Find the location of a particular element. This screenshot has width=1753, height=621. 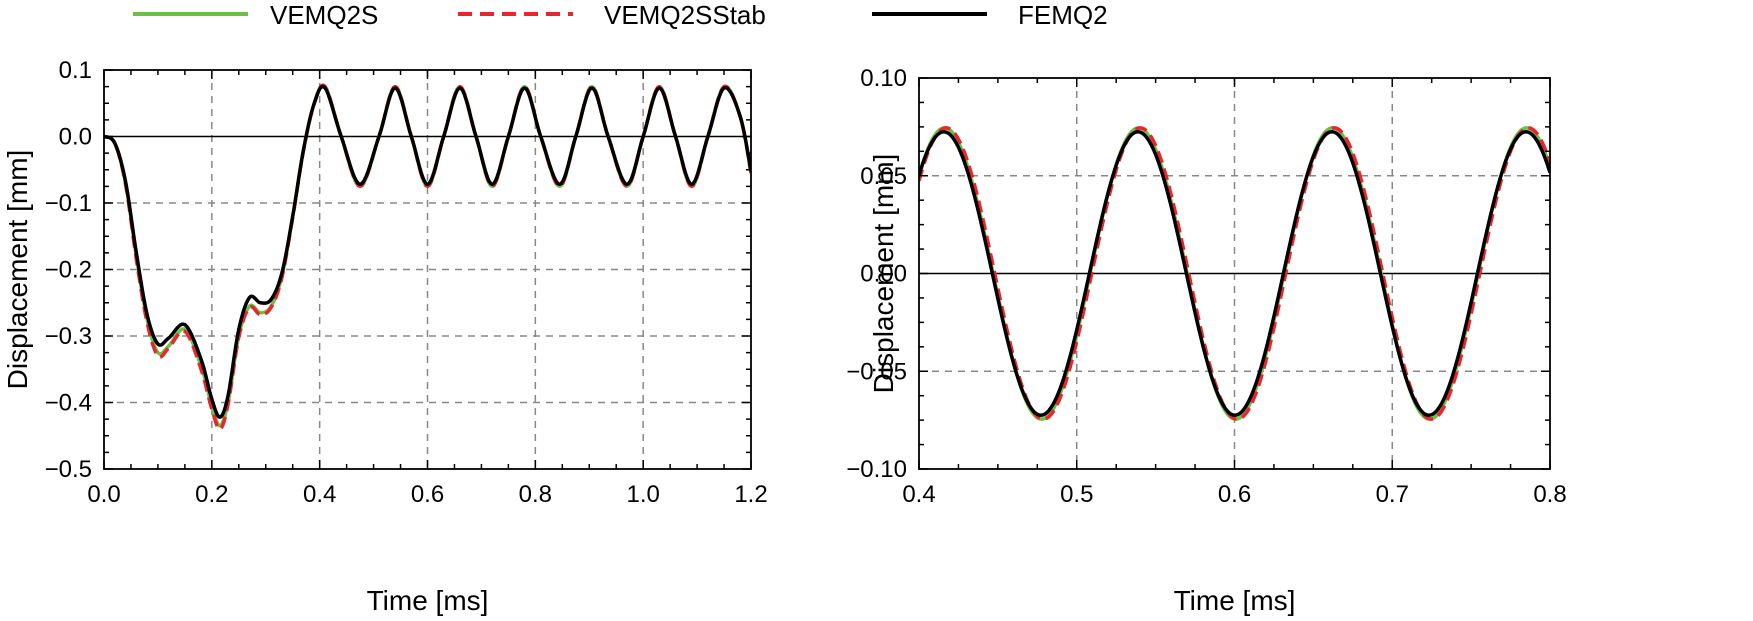

y-tick-label: −0.05 is located at coordinates (876, 371).